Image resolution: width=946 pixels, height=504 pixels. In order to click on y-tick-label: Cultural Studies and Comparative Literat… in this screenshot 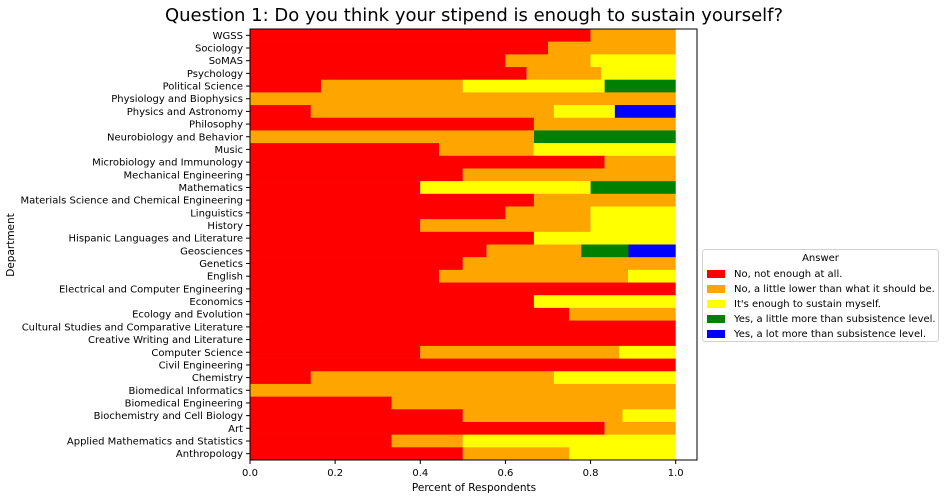, I will do `click(132, 327)`.